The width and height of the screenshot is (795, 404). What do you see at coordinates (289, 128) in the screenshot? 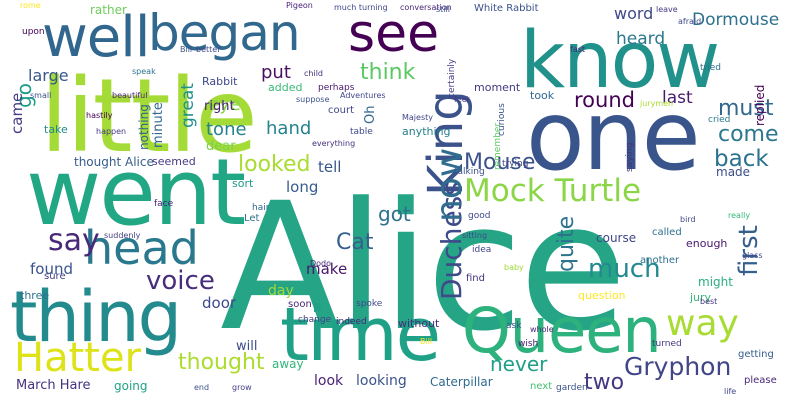
I see `word-hand: hand` at bounding box center [289, 128].